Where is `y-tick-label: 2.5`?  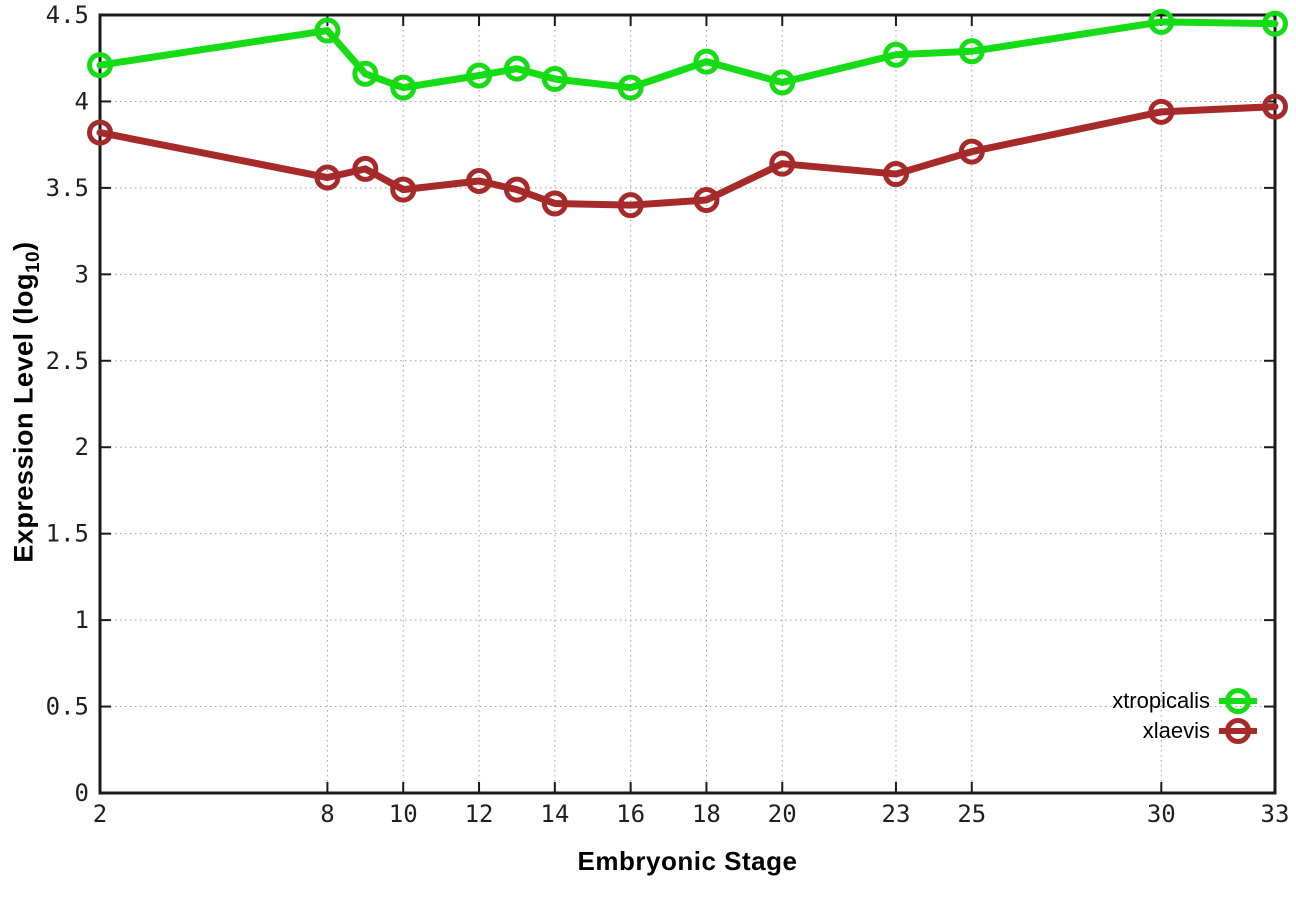 y-tick-label: 2.5 is located at coordinates (67, 361).